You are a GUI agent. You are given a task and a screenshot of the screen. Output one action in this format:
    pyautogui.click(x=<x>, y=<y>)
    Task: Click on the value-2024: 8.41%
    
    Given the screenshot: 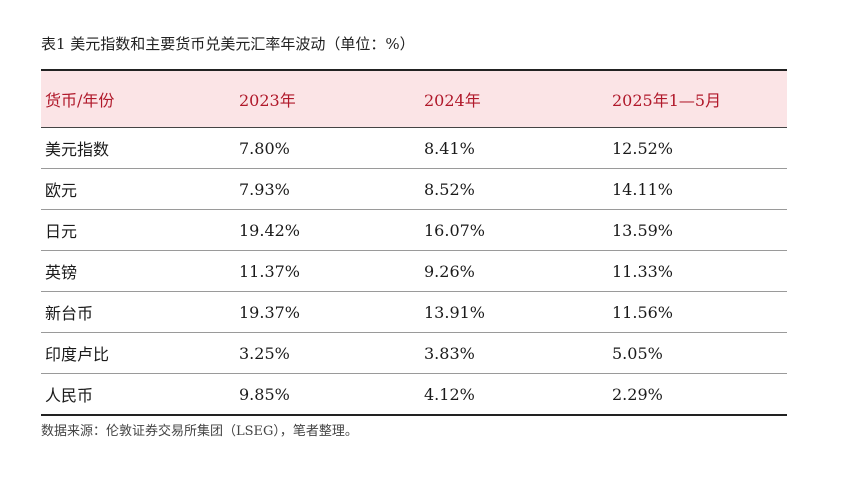 What is the action you would take?
    pyautogui.click(x=514, y=148)
    